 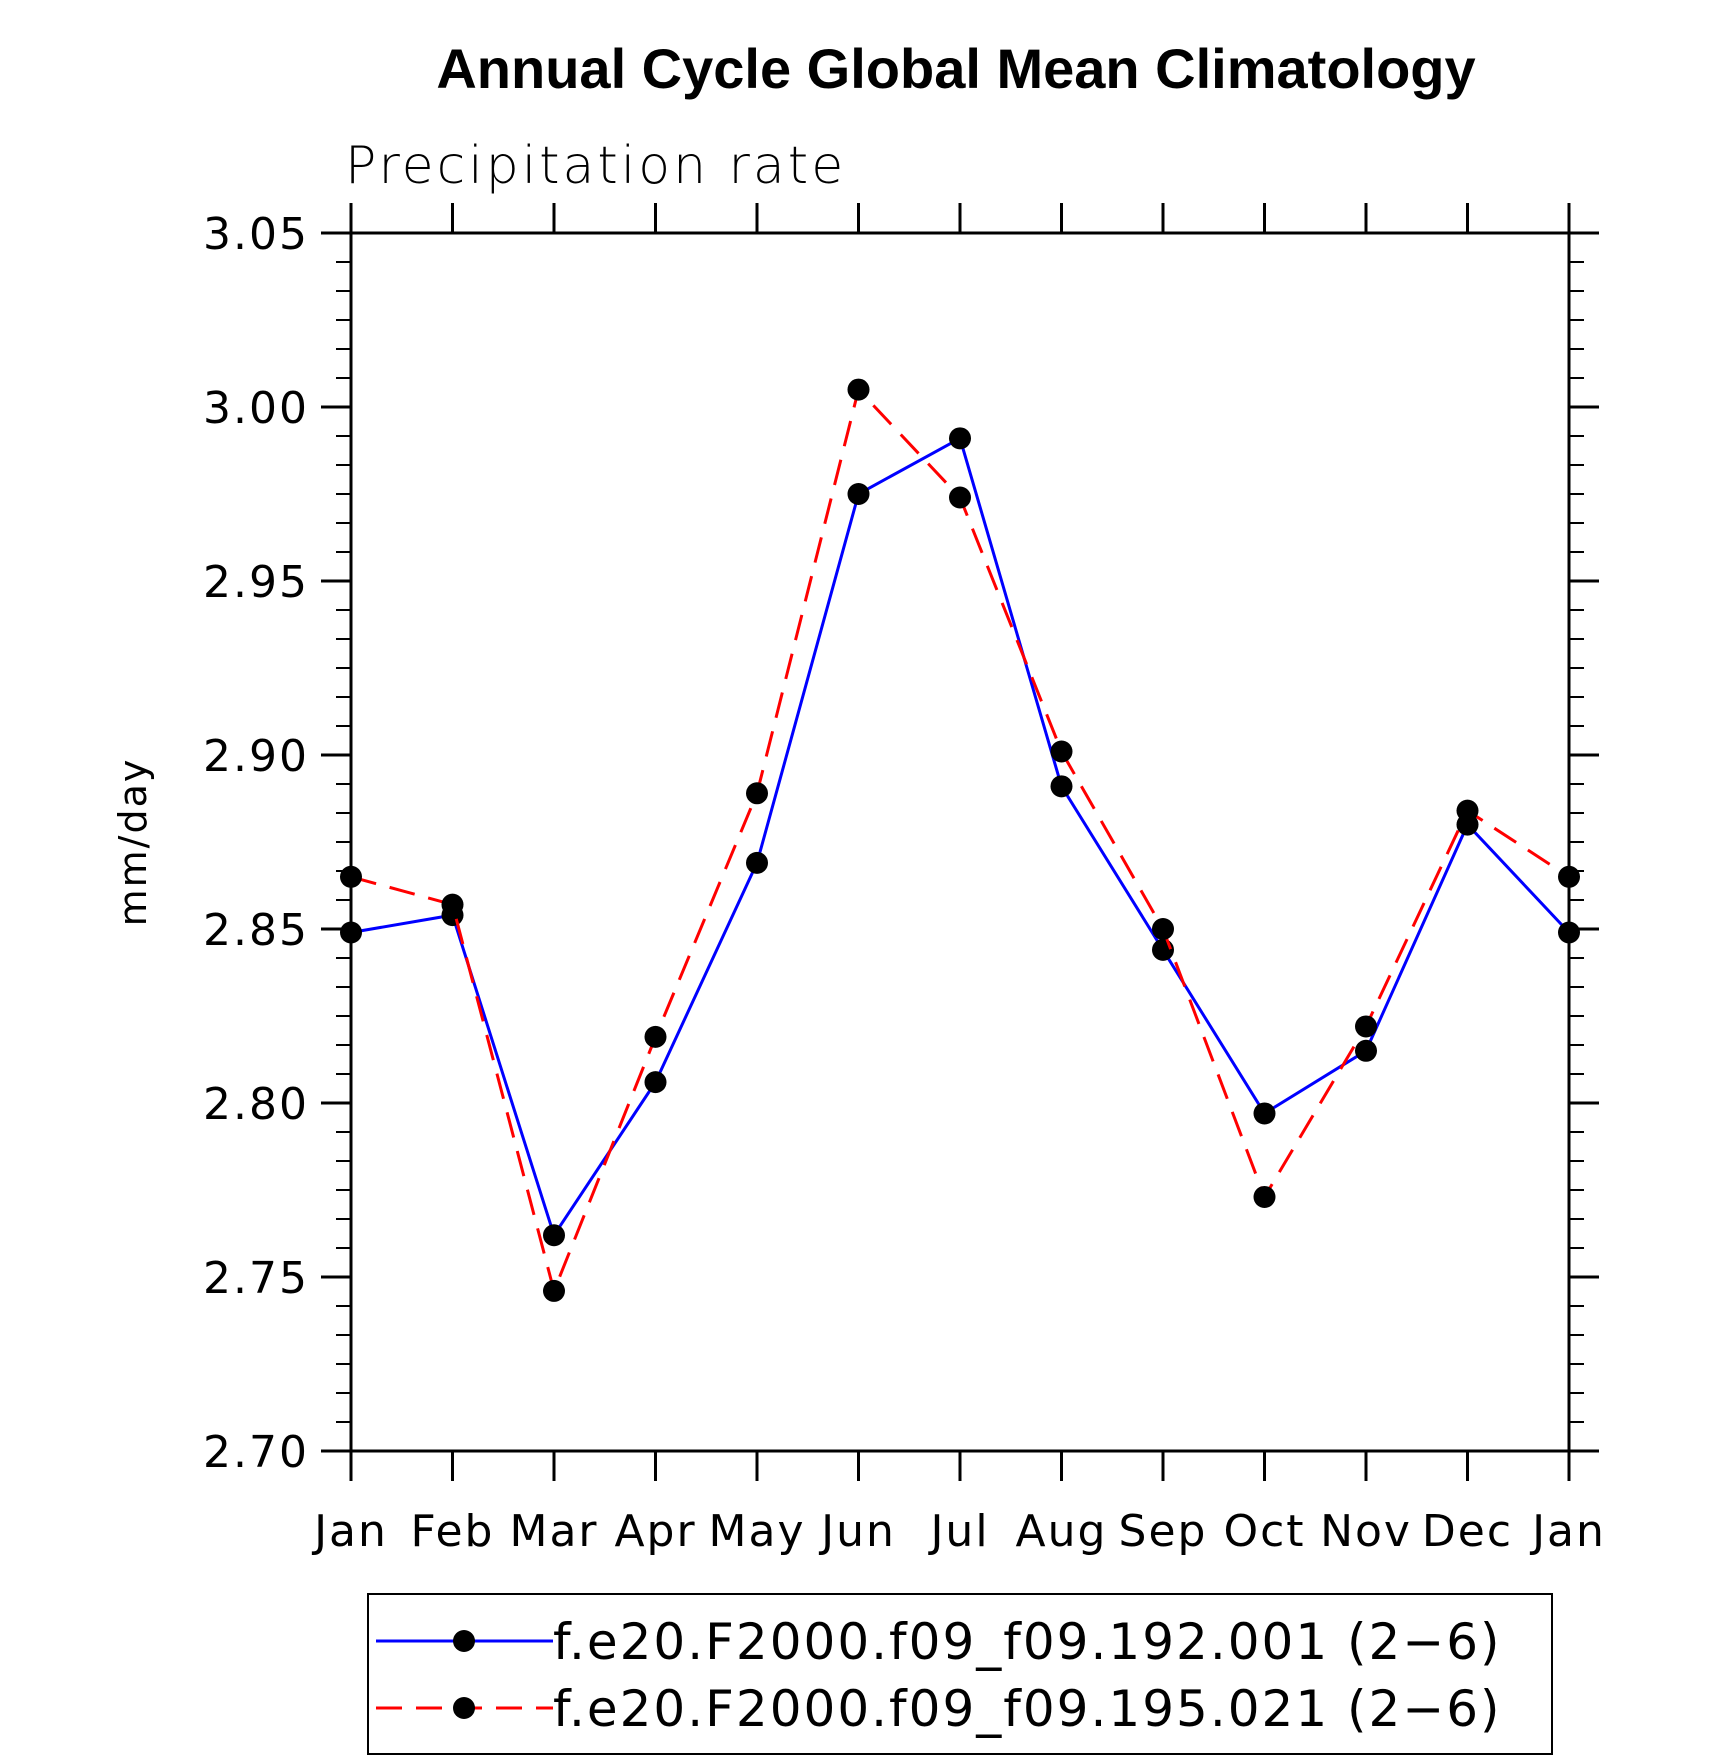 What do you see at coordinates (256, 234) in the screenshot?
I see `y-tick-label: 3.05` at bounding box center [256, 234].